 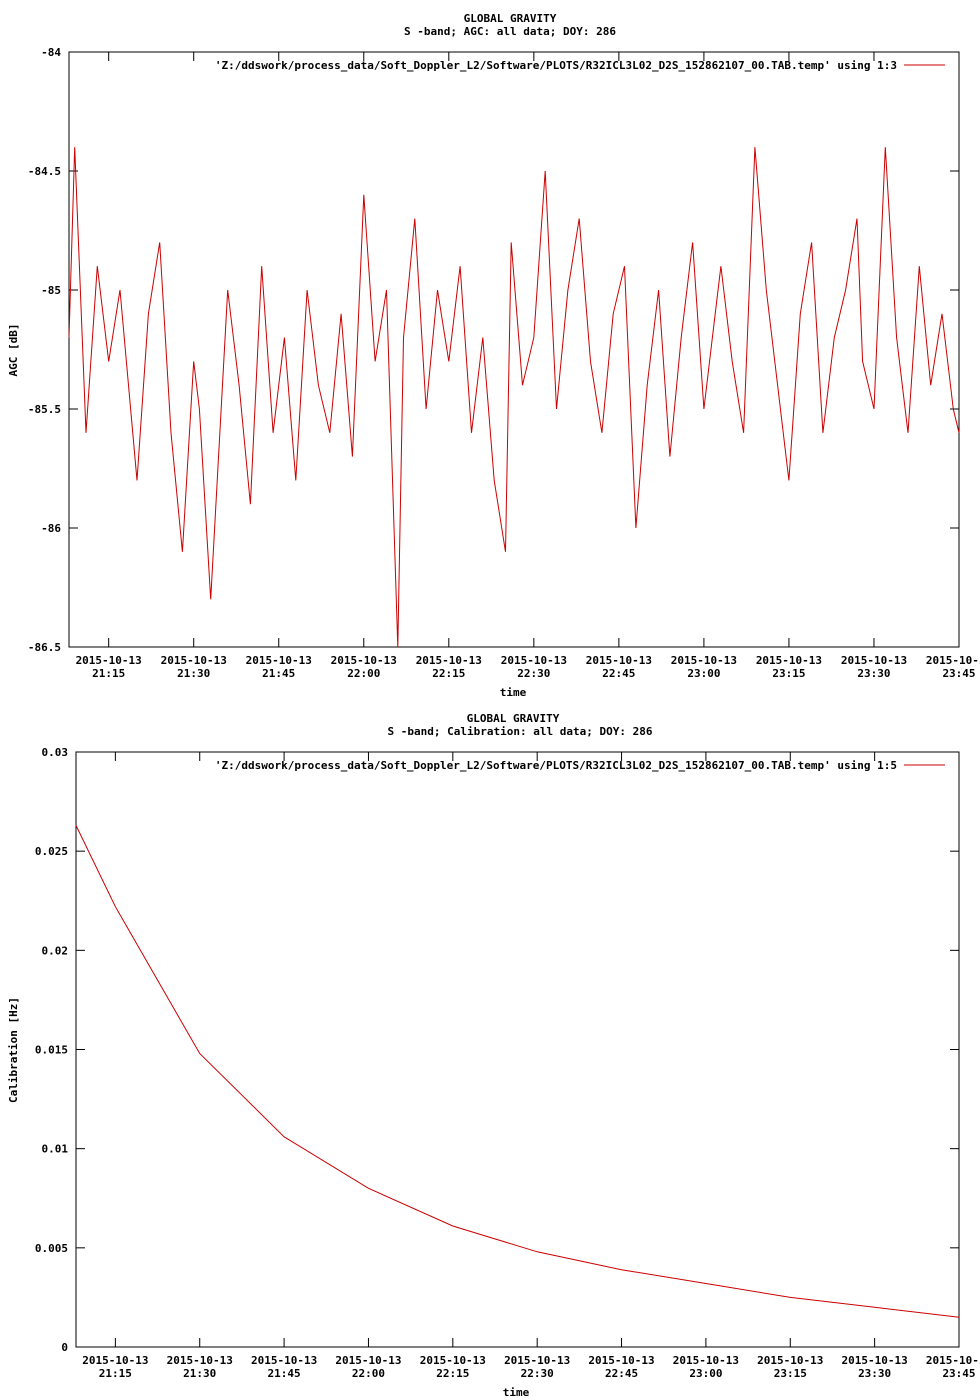 I want to click on y-tick-label: -85, so click(x=51, y=290).